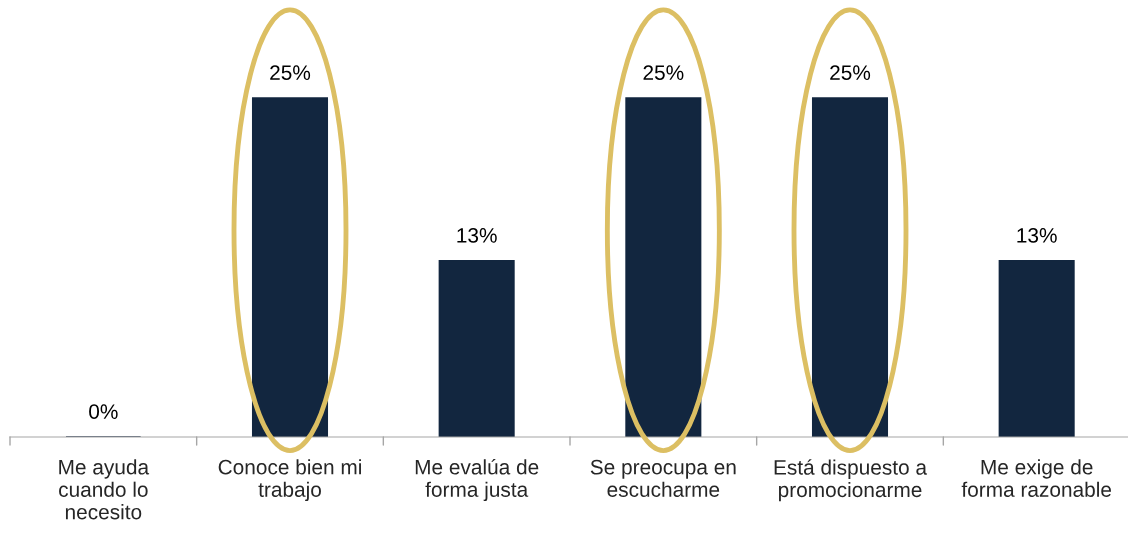  Describe the element at coordinates (103, 411) in the screenshot. I see `data-label: 0%` at that location.